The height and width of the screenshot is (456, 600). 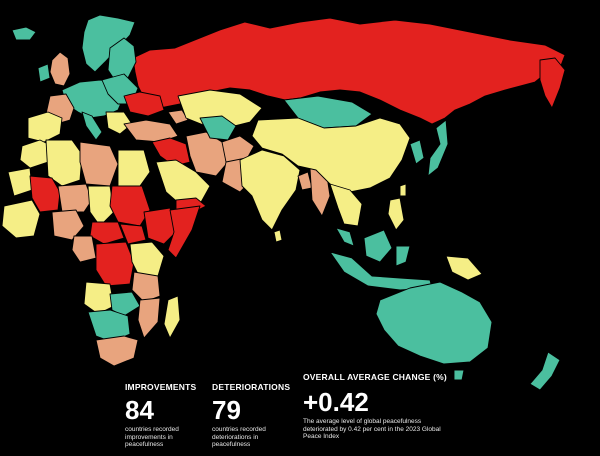 What do you see at coordinates (20, 182) in the screenshot?
I see `region-western-sahara` at bounding box center [20, 182].